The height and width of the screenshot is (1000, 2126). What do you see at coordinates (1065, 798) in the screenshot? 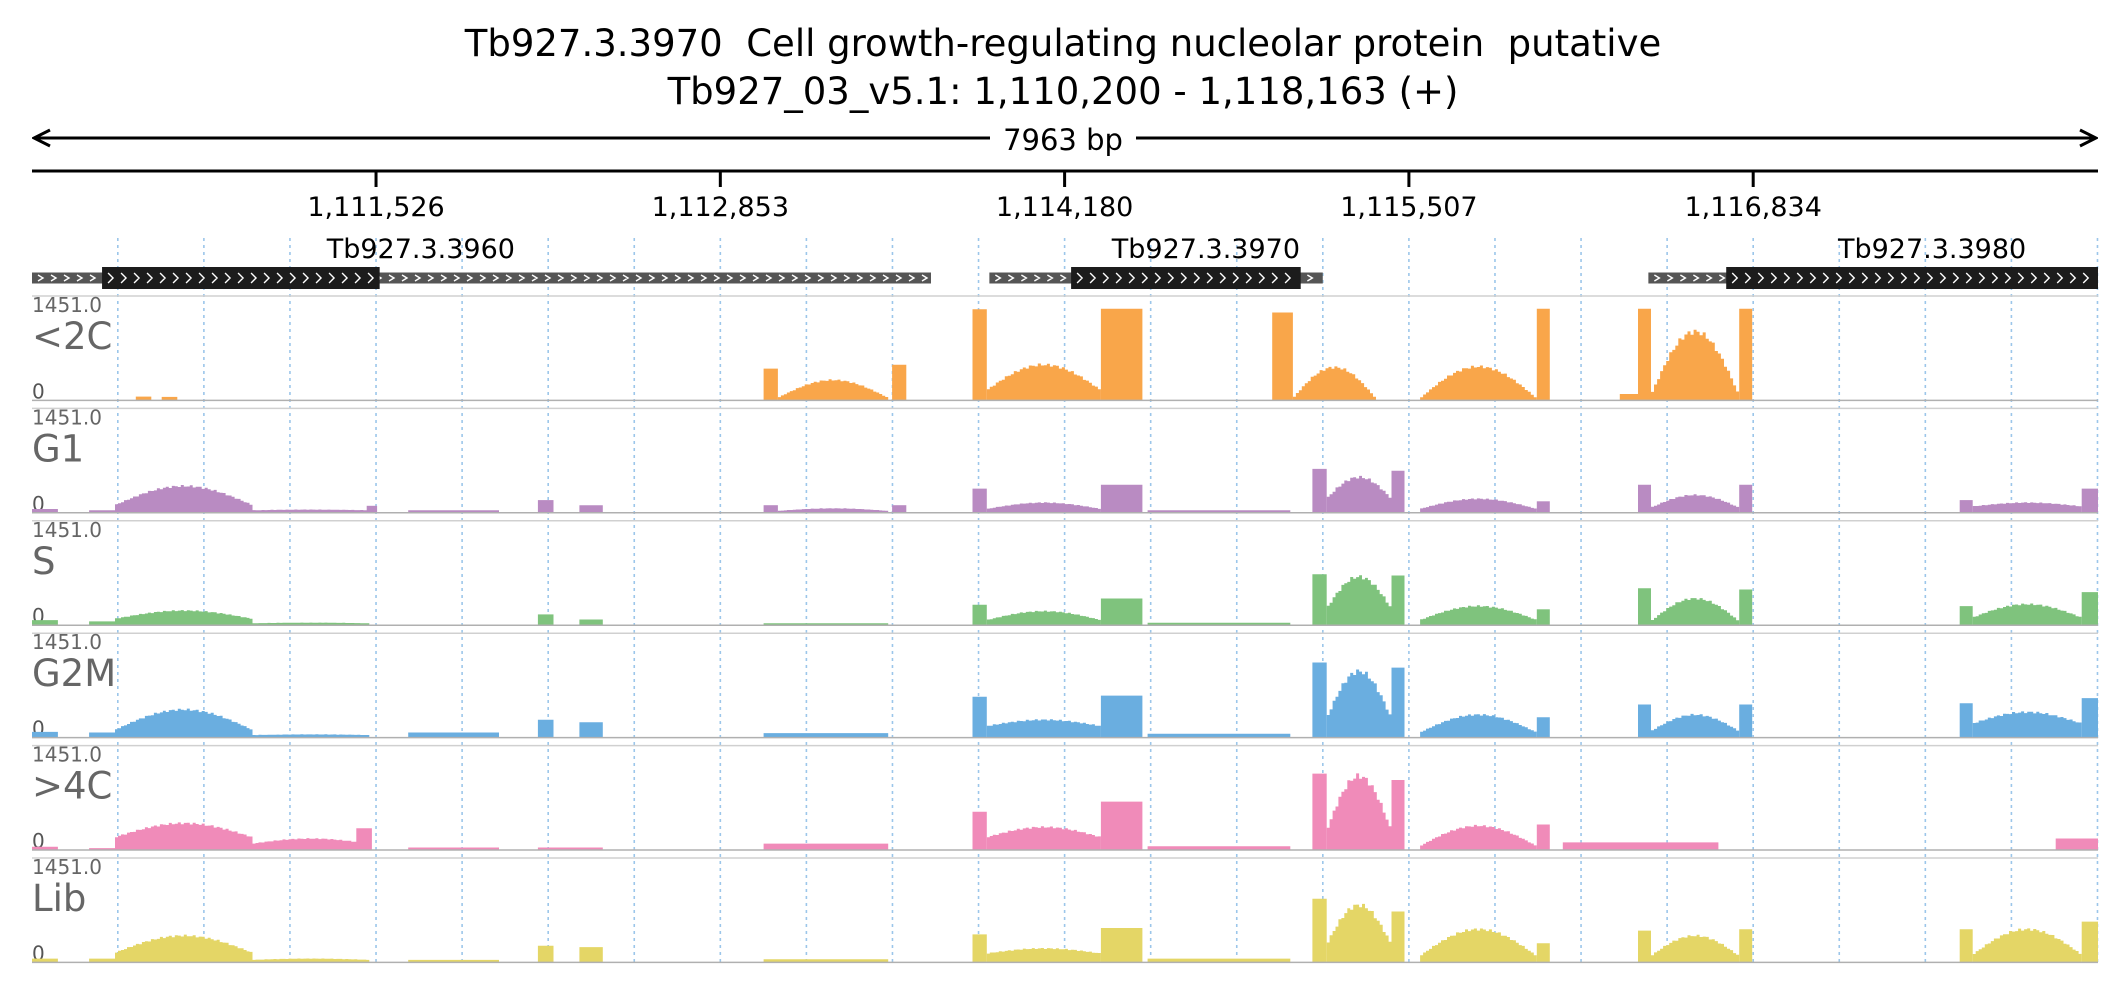
I see `track-4c: 1451.00>4C` at bounding box center [1065, 798].